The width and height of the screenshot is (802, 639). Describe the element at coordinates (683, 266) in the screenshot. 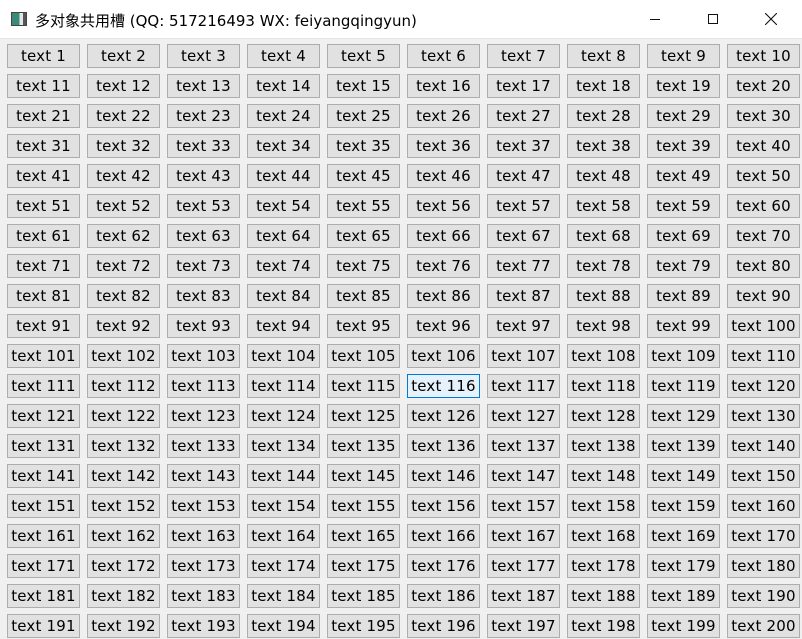

I see `text-button-79: text 79` at that location.